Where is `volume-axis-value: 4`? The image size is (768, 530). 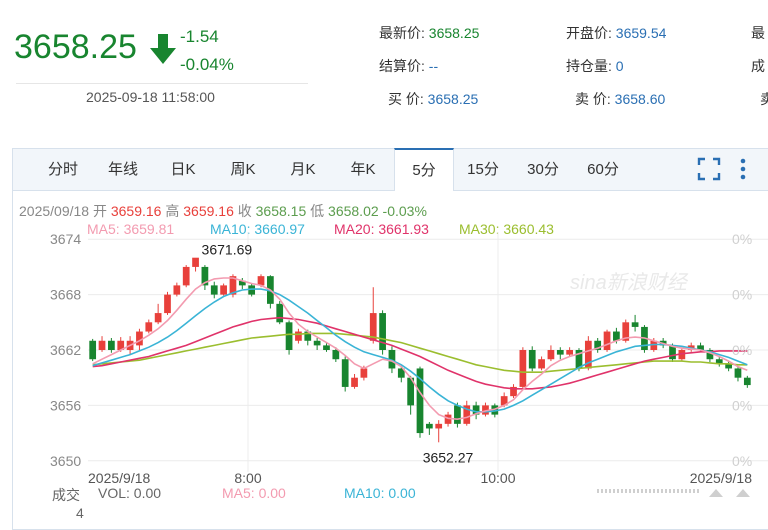 volume-axis-value: 4 is located at coordinates (80, 513).